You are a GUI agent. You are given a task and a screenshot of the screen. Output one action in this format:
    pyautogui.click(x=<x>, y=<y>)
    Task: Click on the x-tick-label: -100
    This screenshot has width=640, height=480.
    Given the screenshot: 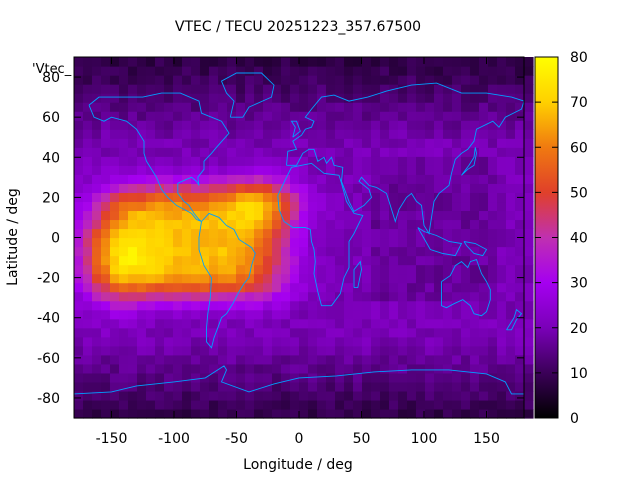 What is the action you would take?
    pyautogui.click(x=174, y=439)
    